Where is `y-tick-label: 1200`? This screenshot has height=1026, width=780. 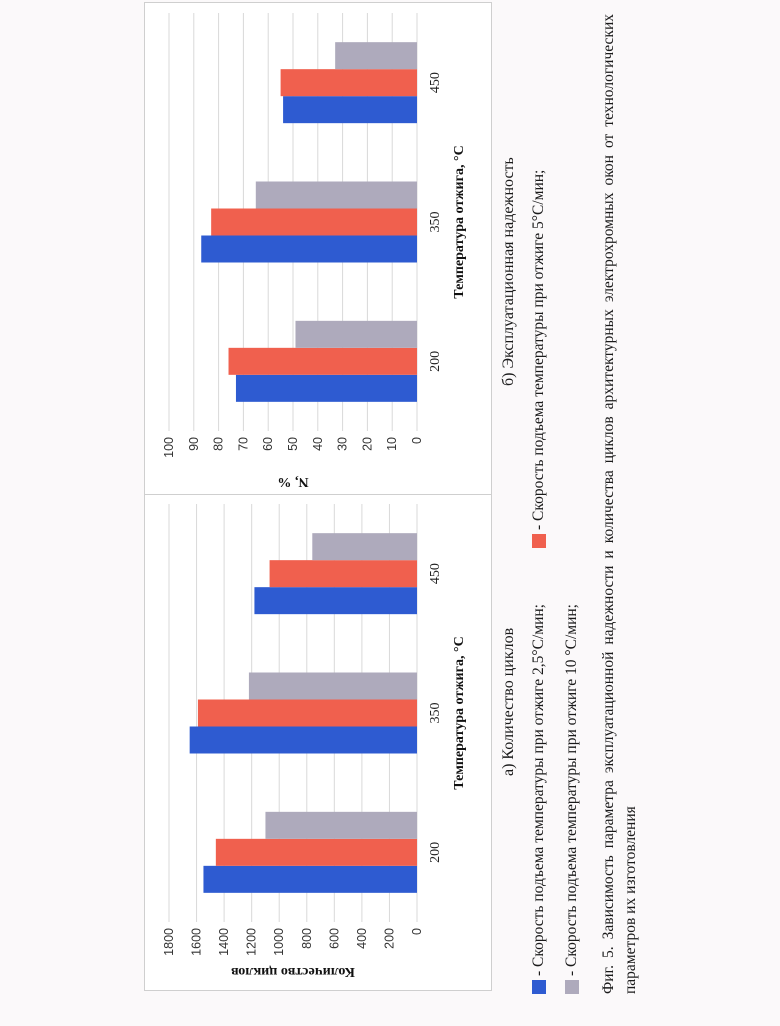 y-tick-label: 1200 is located at coordinates (252, 942).